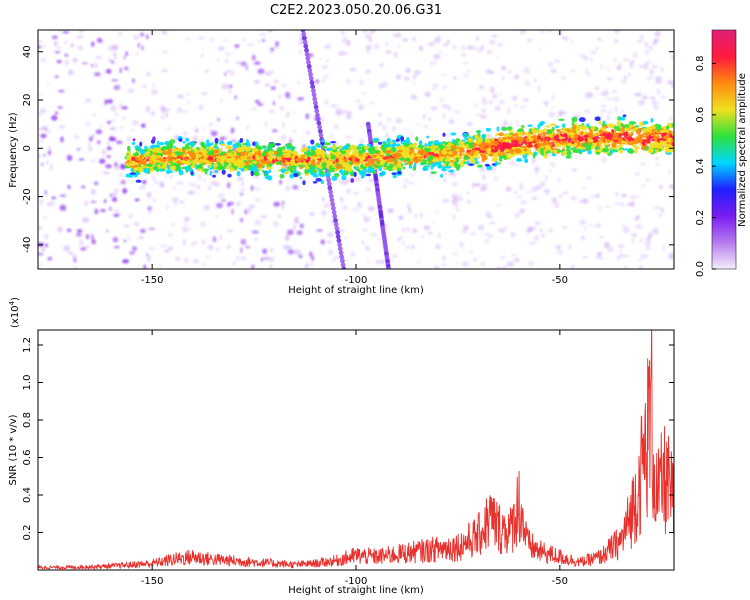 This screenshot has width=750, height=600. What do you see at coordinates (315, 99) in the screenshot?
I see `spectrogram-streak-cell` at bounding box center [315, 99].